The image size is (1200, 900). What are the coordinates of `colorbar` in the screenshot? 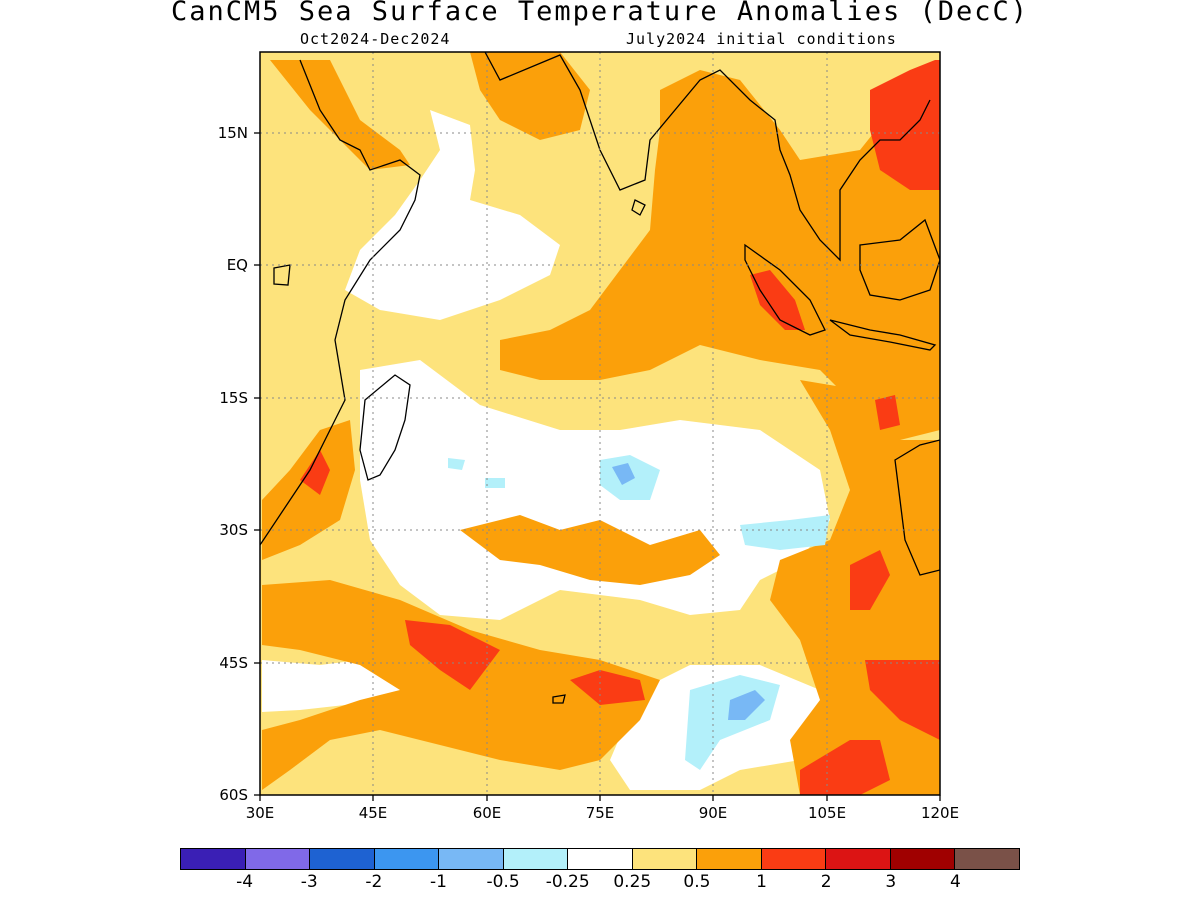 It's located at (600, 859).